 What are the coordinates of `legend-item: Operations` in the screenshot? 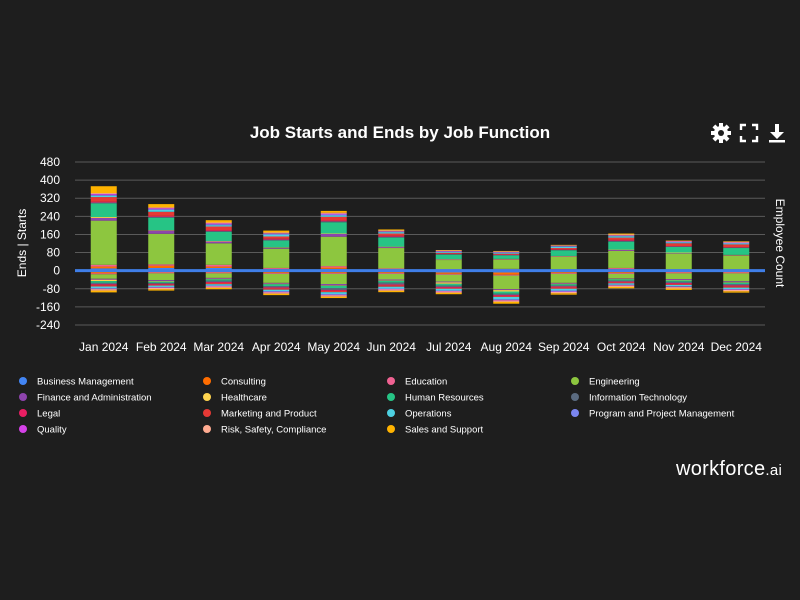 It's located at (419, 414).